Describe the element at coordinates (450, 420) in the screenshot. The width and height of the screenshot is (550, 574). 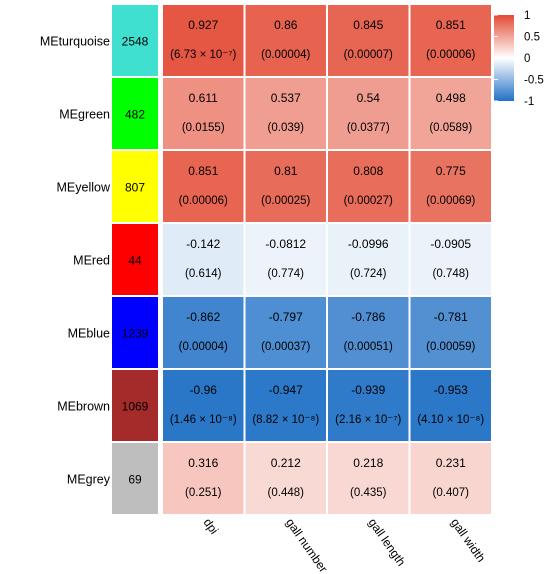
I see `cell-pvalue-label: (4.10 × 10⁻⁸)` at that location.